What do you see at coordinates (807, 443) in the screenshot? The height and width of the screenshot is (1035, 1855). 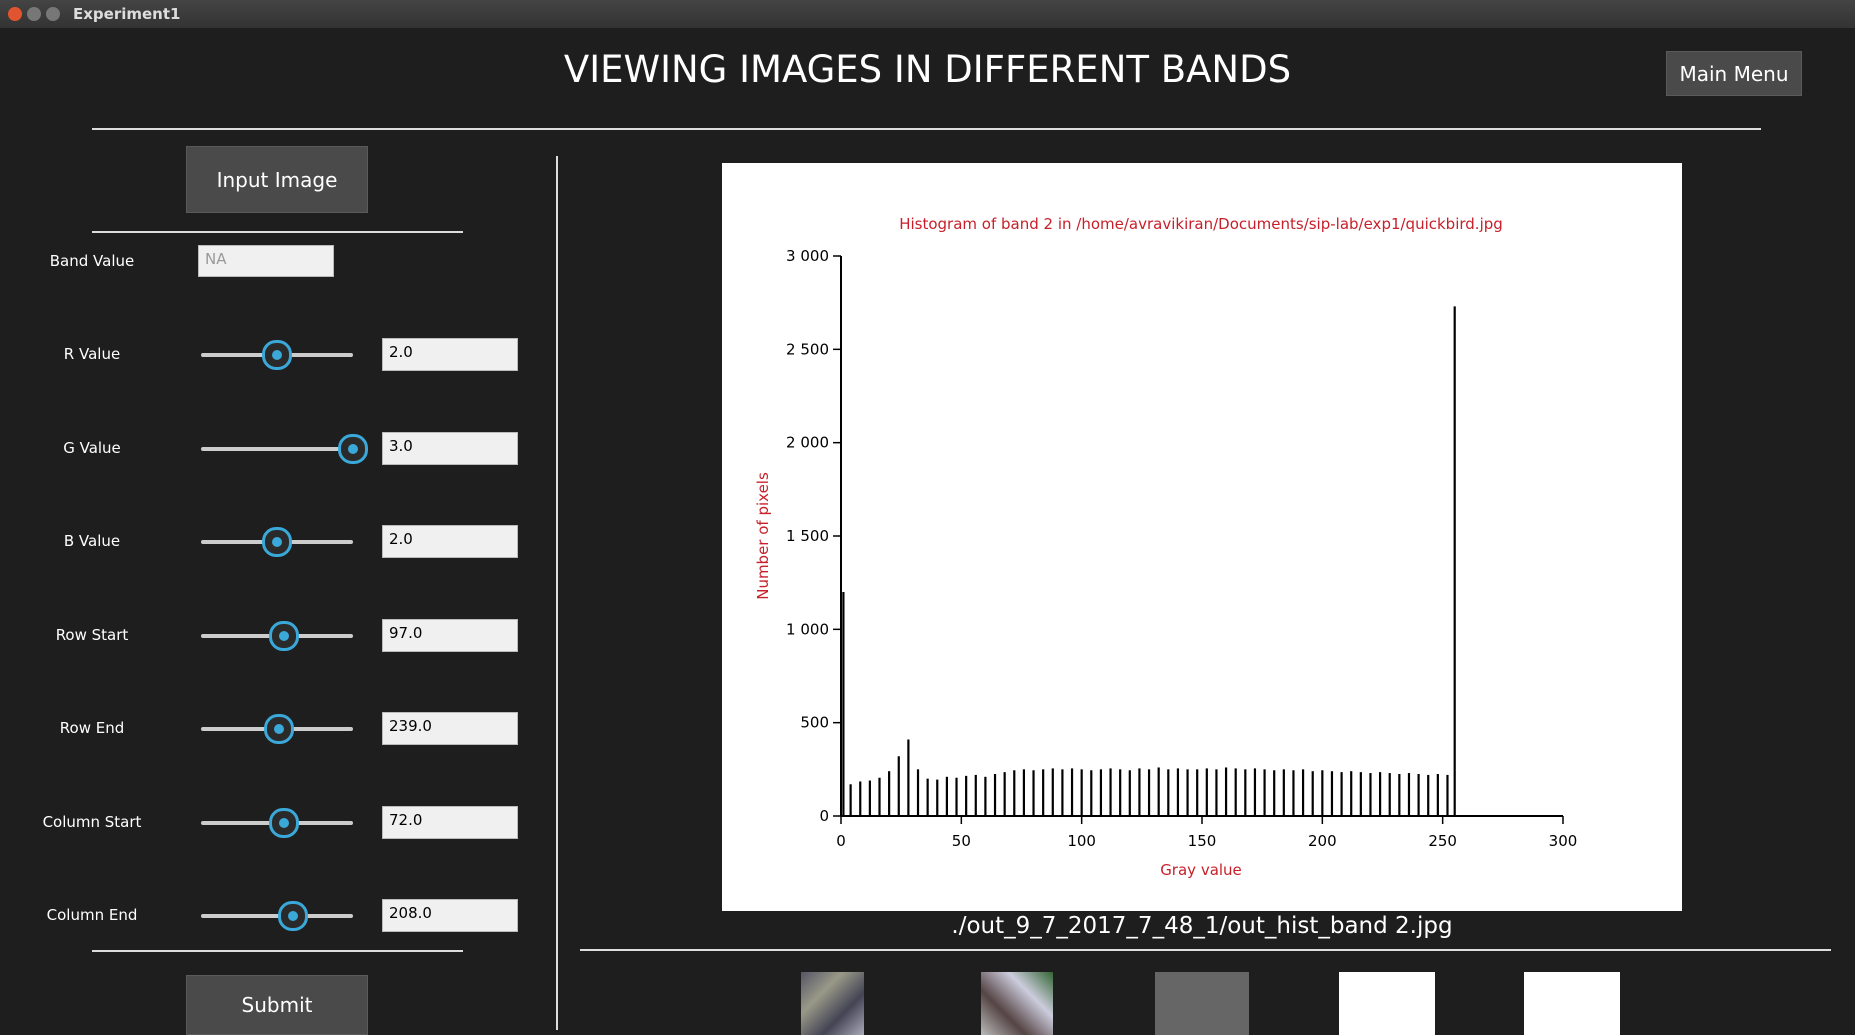 I see `y-tick-label: 2 000` at bounding box center [807, 443].